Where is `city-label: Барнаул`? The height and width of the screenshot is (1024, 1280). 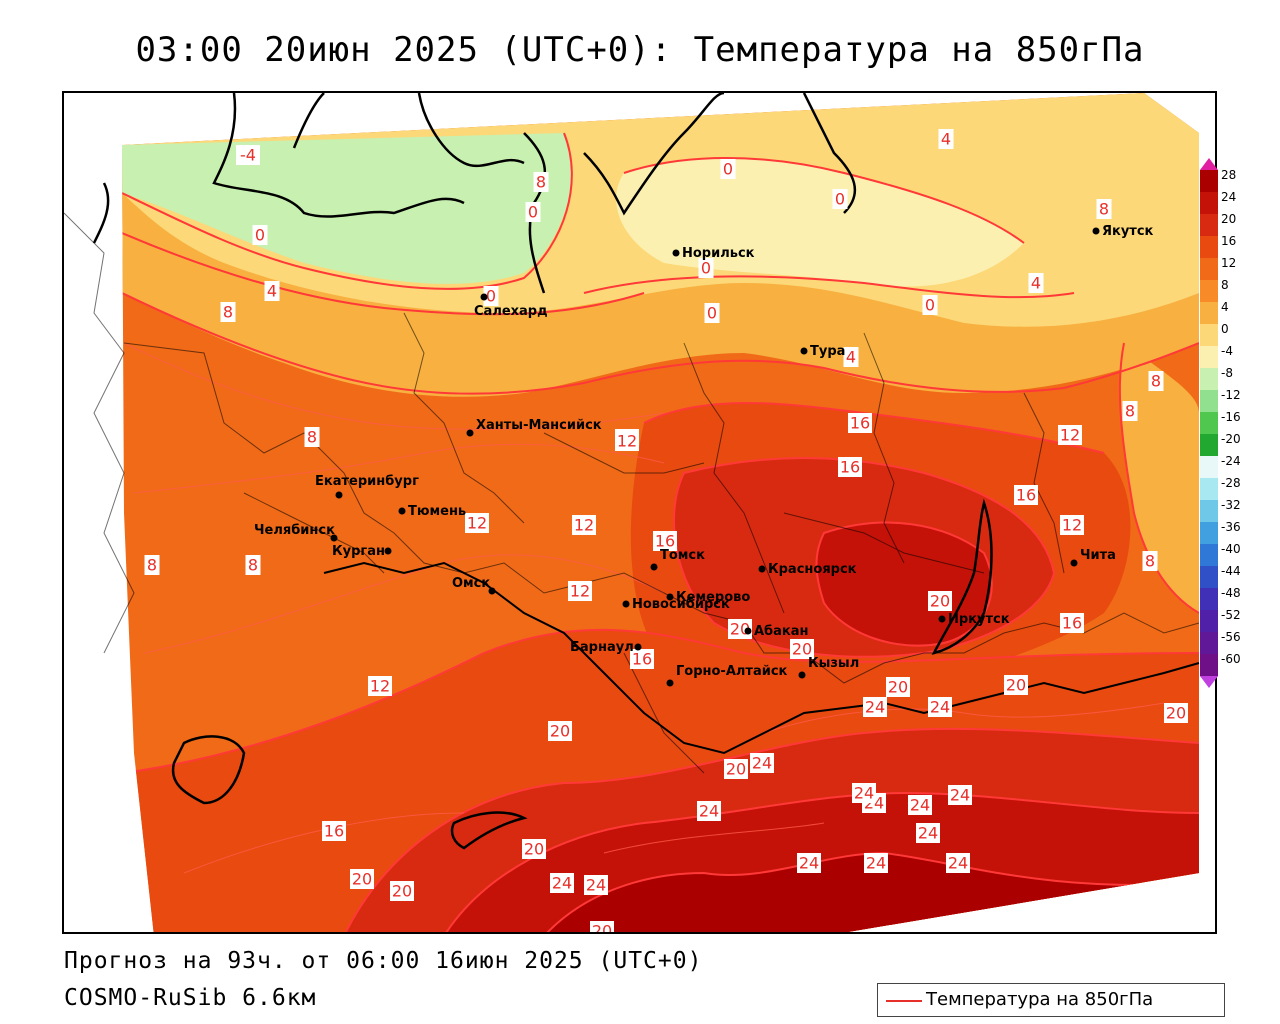 city-label: Барнаул is located at coordinates (602, 647).